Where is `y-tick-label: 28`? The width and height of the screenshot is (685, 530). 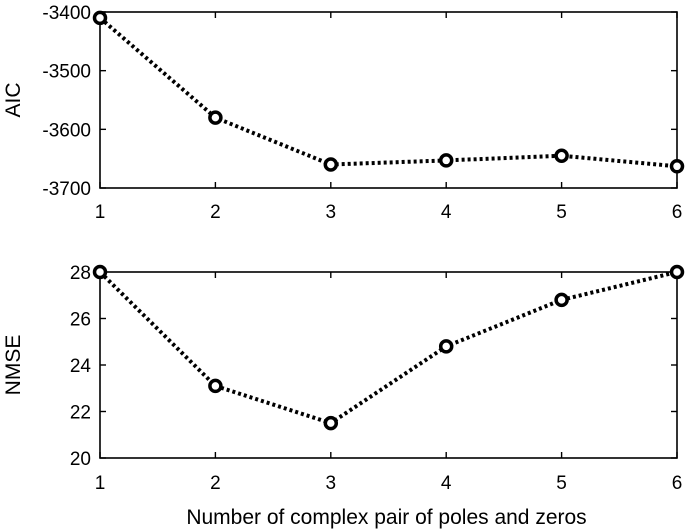 y-tick-label: 28 is located at coordinates (80, 273).